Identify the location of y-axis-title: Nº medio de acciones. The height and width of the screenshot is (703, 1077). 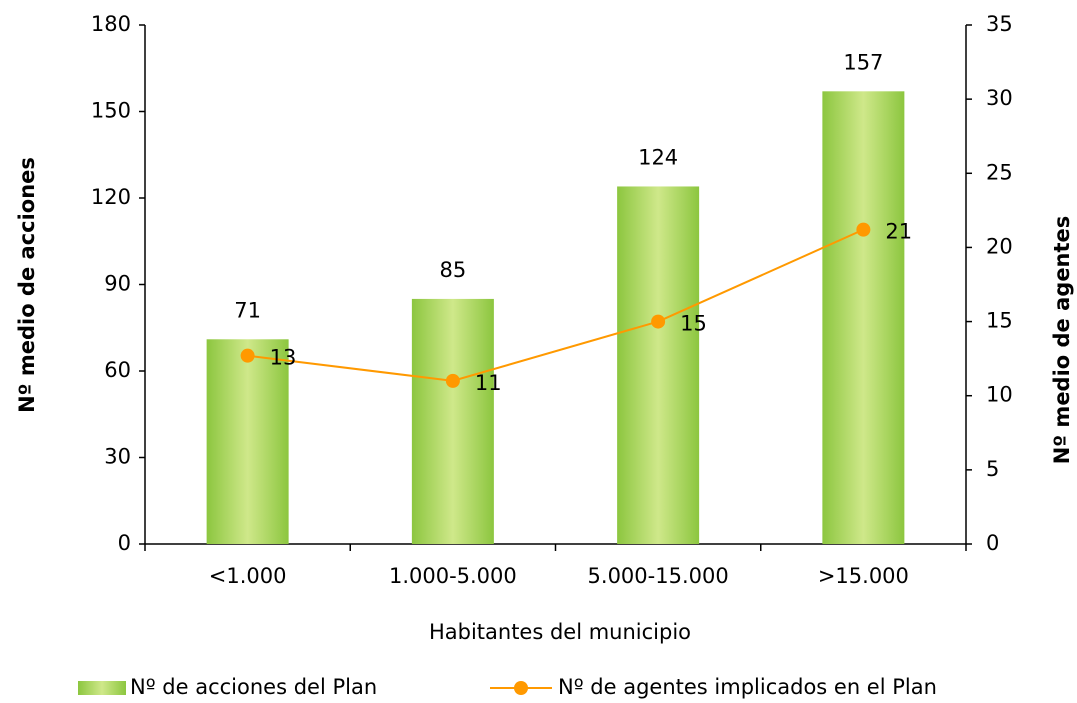
(27, 285).